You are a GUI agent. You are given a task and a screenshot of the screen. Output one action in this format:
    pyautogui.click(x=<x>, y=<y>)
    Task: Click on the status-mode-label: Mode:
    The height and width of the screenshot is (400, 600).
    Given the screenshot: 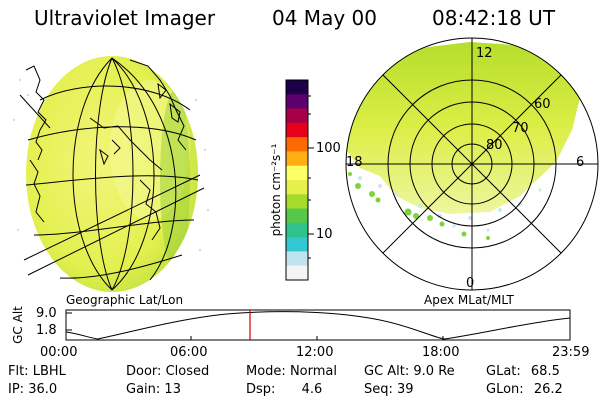 What is the action you would take?
    pyautogui.click(x=266, y=371)
    